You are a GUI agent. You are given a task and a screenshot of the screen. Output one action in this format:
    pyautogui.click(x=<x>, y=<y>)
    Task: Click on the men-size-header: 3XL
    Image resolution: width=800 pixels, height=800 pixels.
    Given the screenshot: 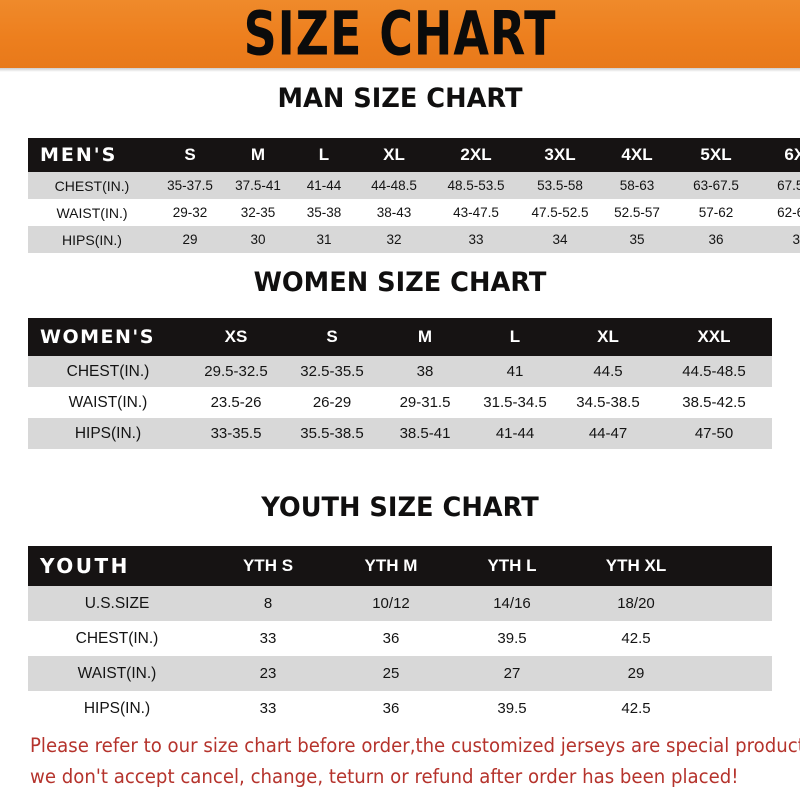 What is the action you would take?
    pyautogui.click(x=560, y=154)
    